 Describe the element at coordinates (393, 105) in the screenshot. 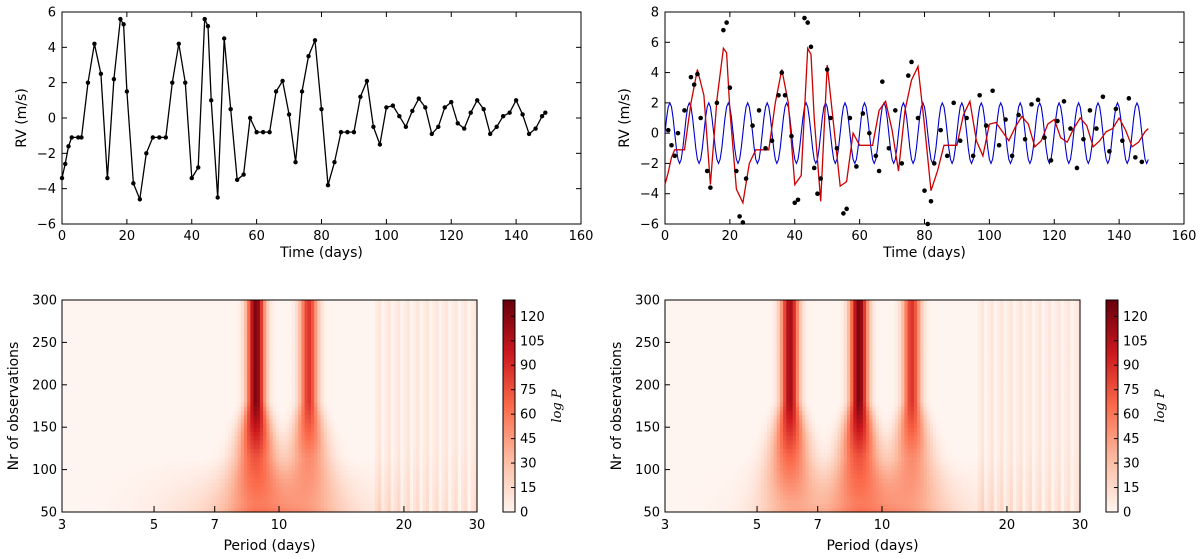

I see `tl-data-point` at that location.